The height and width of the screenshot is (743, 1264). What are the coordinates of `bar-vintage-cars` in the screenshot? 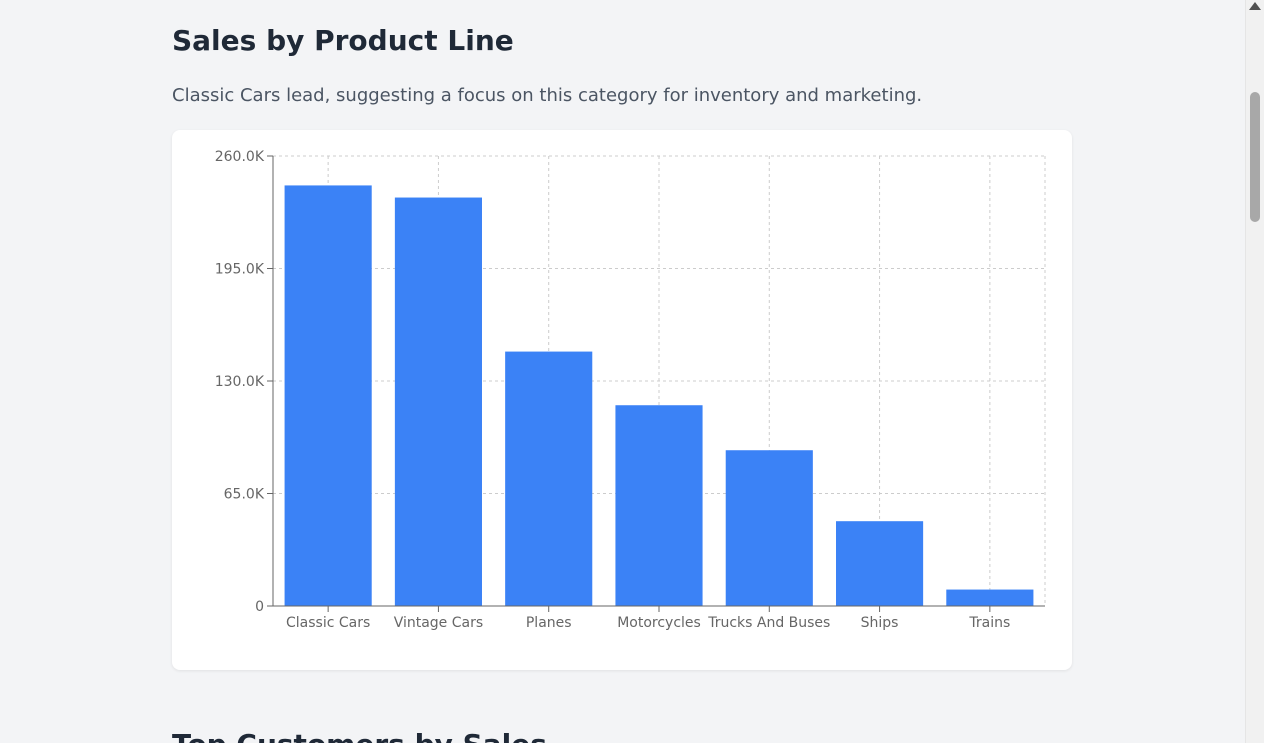 It's located at (438, 401).